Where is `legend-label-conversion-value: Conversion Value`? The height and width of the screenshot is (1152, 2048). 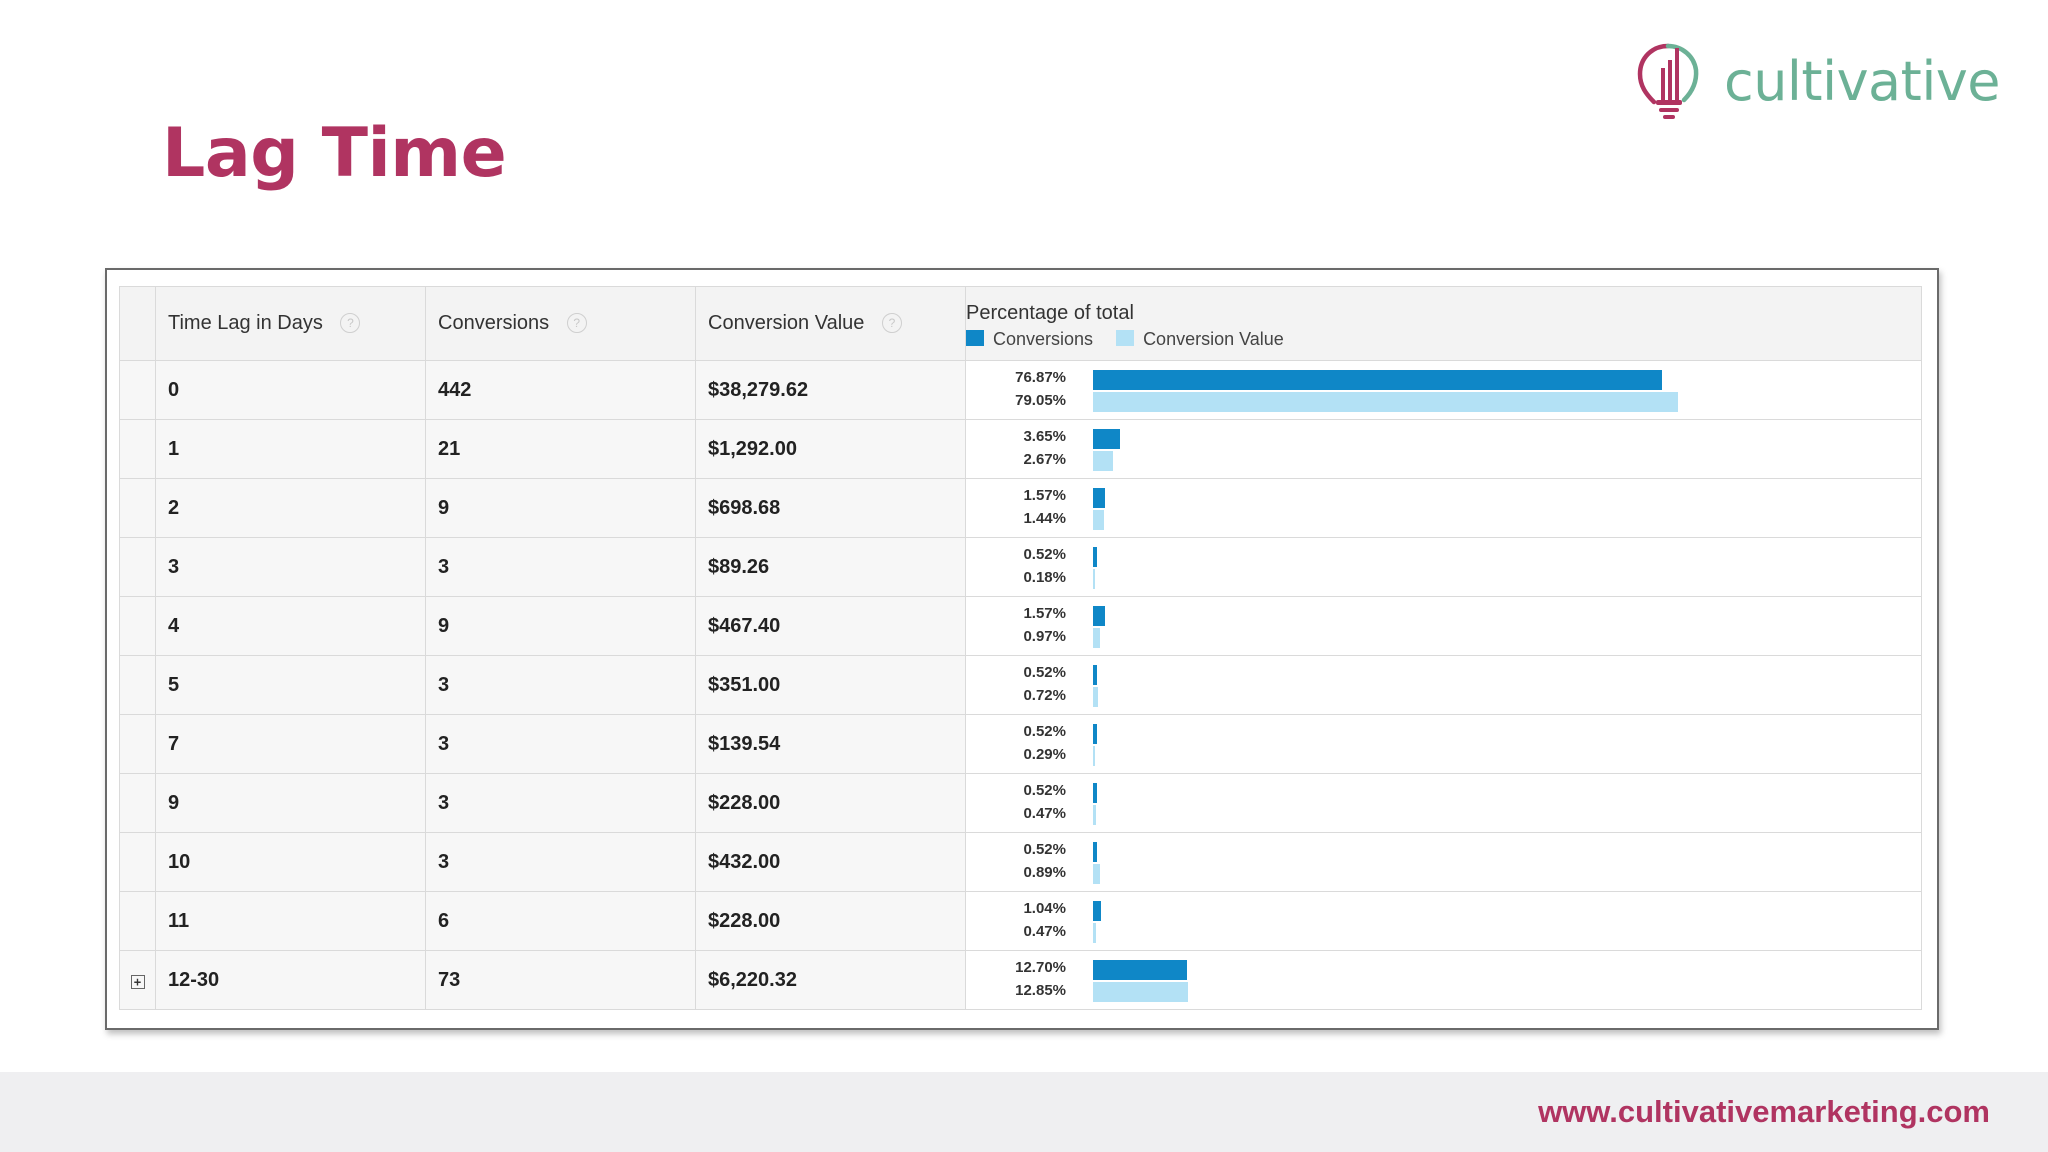
legend-label-conversion-value: Conversion Value is located at coordinates (1213, 338).